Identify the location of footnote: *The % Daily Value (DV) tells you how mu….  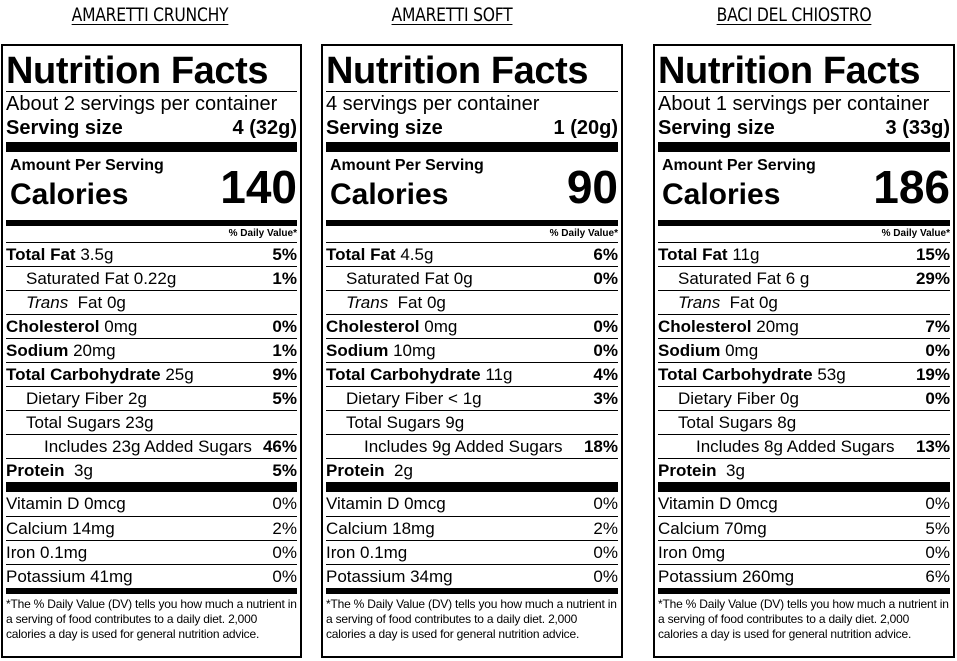
(803, 619).